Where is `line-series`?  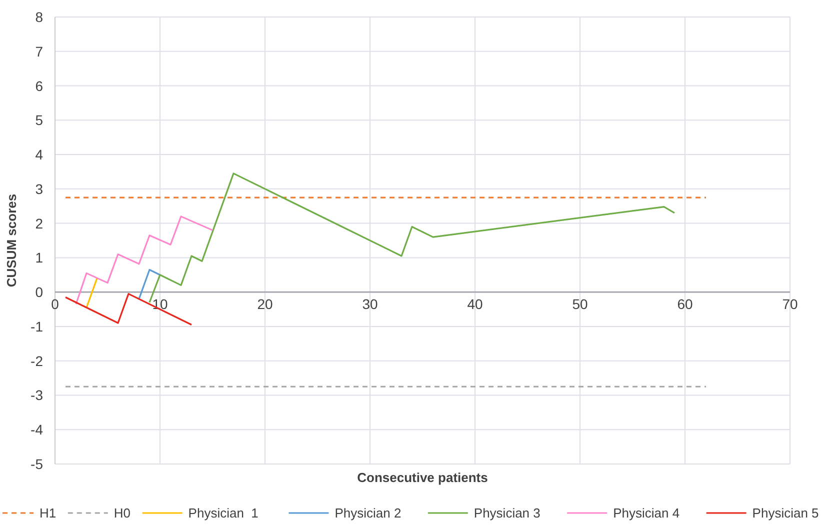
line-series is located at coordinates (128, 309).